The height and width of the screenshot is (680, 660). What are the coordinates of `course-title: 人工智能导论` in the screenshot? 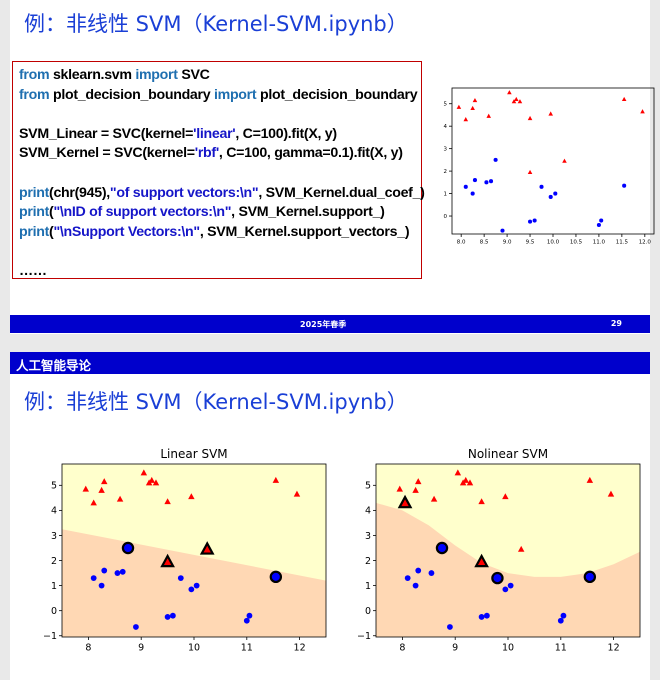 It's located at (54, 365).